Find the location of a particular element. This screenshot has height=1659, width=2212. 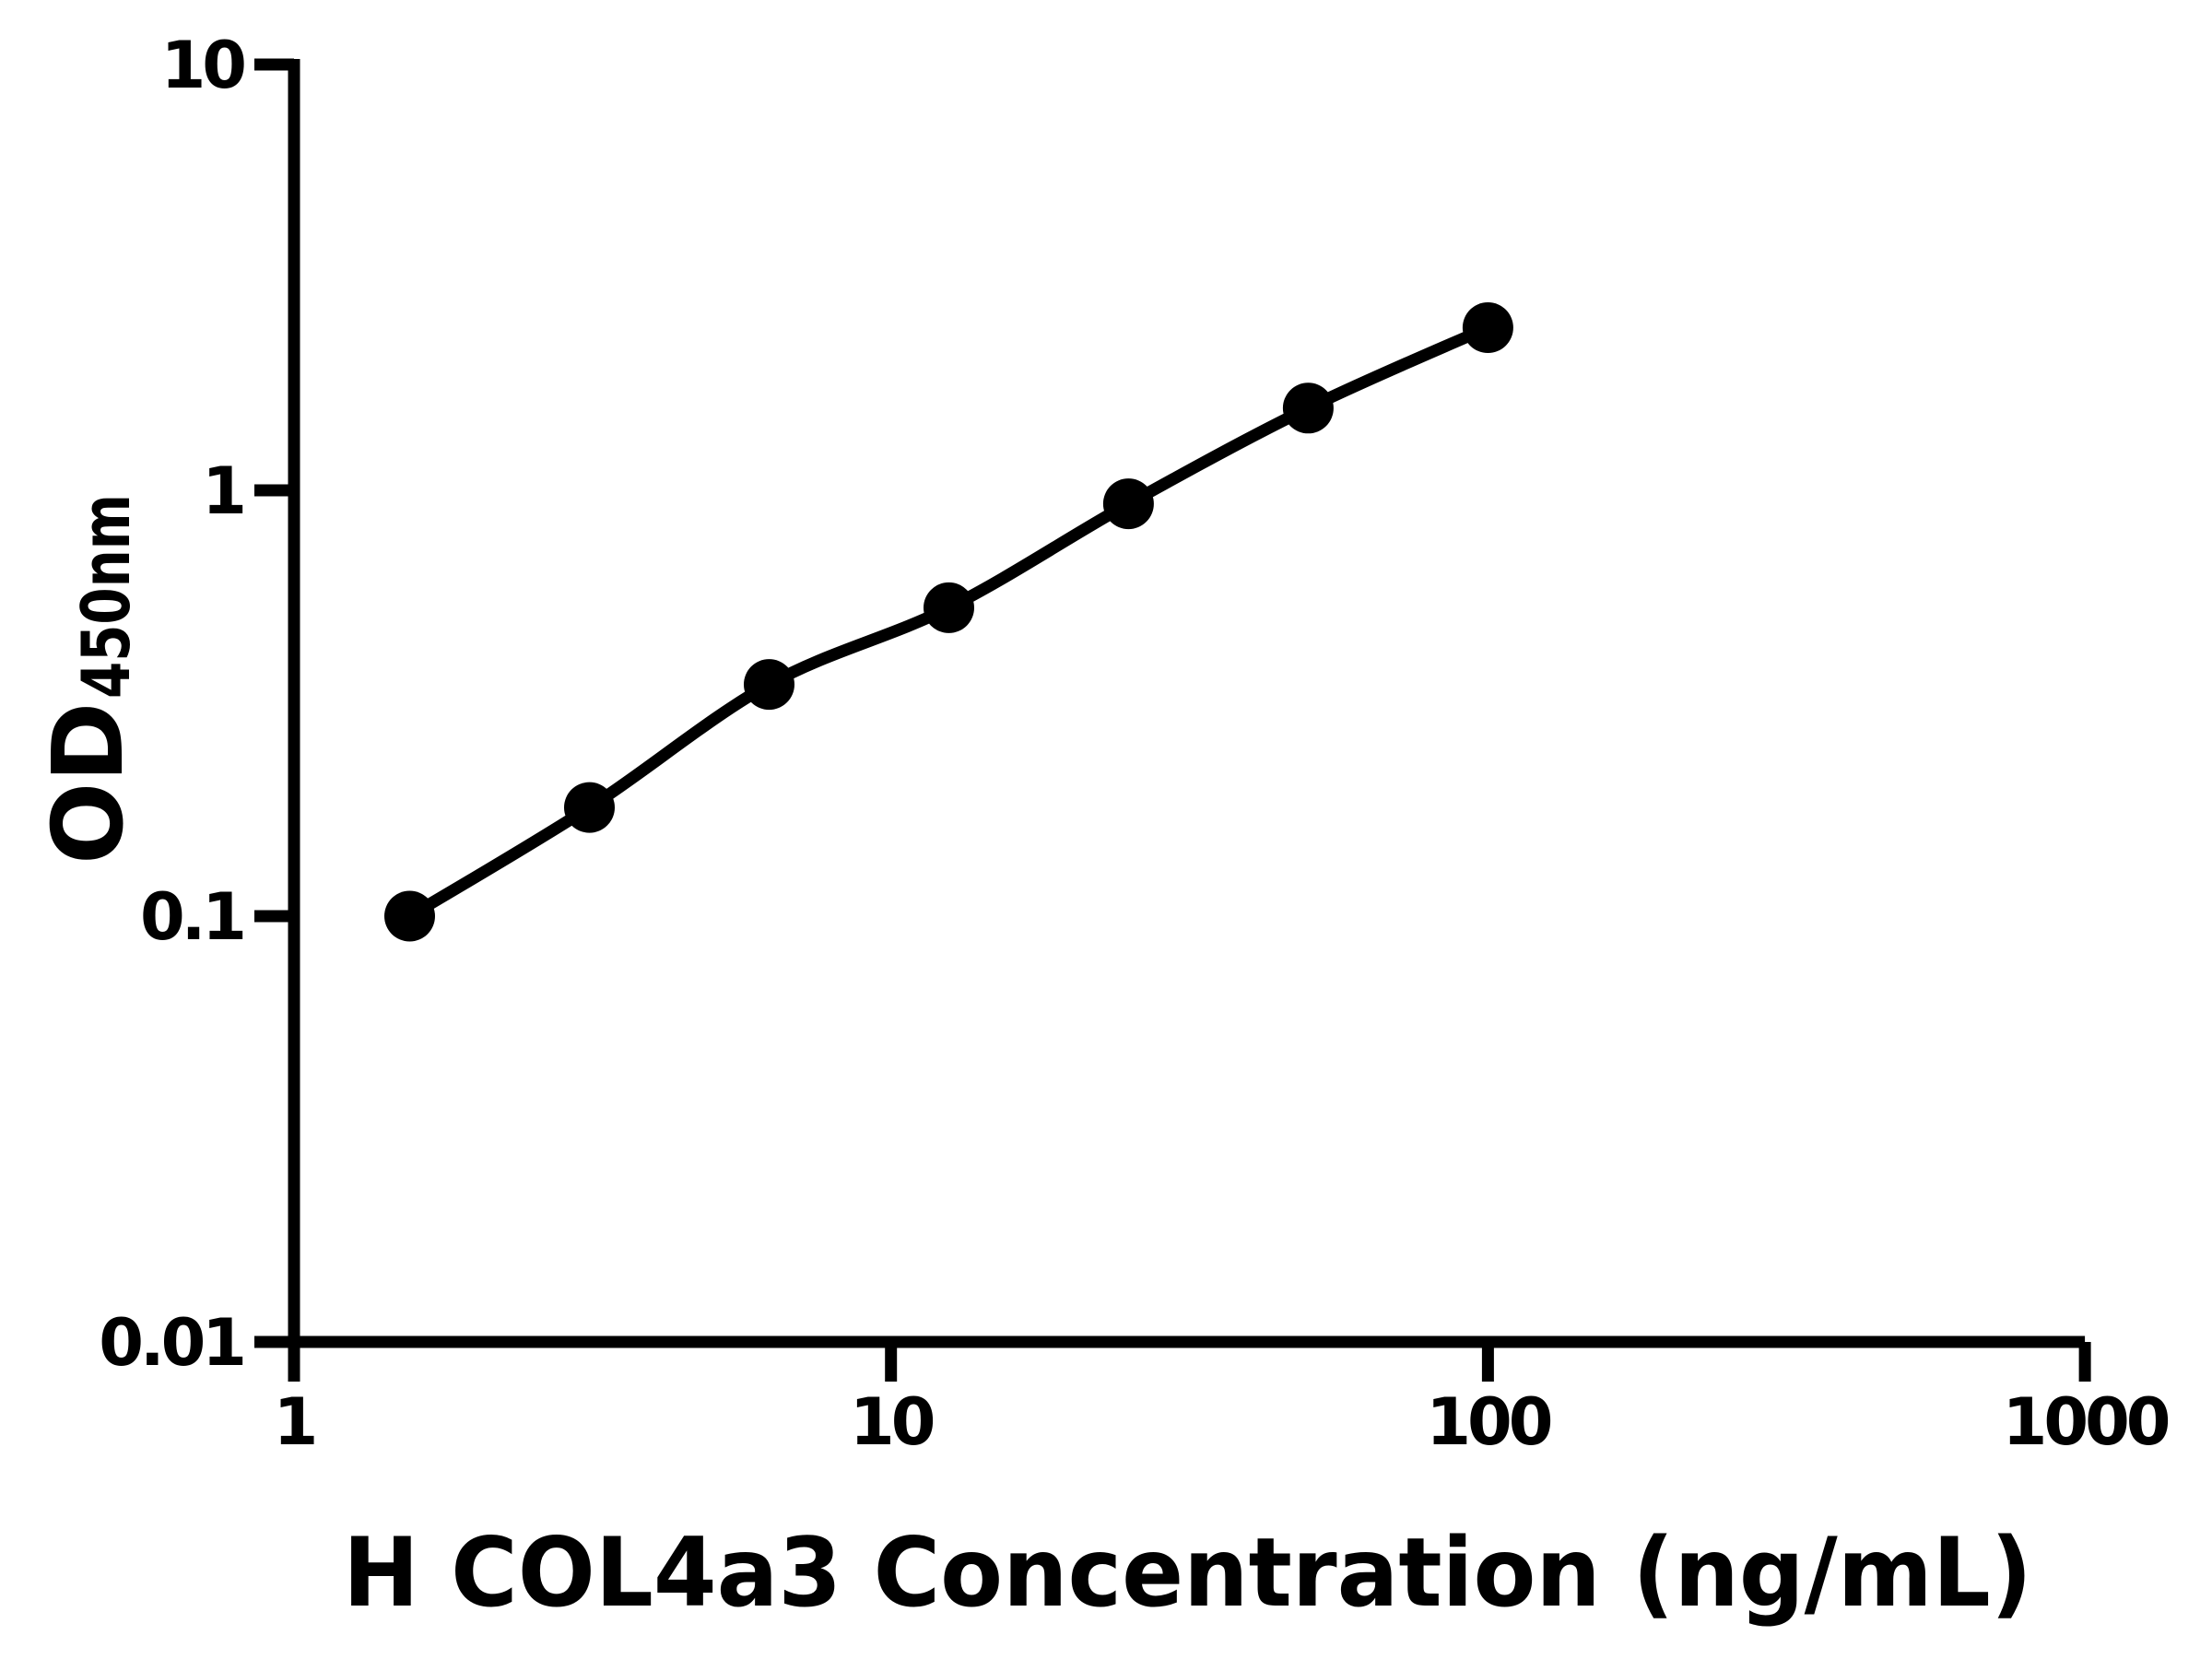

x-tick-label: 1000 is located at coordinates (2086, 1422).